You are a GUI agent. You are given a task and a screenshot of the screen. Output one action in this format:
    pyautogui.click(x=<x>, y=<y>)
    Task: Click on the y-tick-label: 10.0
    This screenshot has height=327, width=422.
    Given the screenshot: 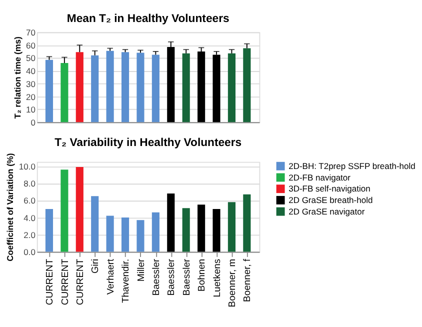 What is the action you would take?
    pyautogui.click(x=27, y=166)
    